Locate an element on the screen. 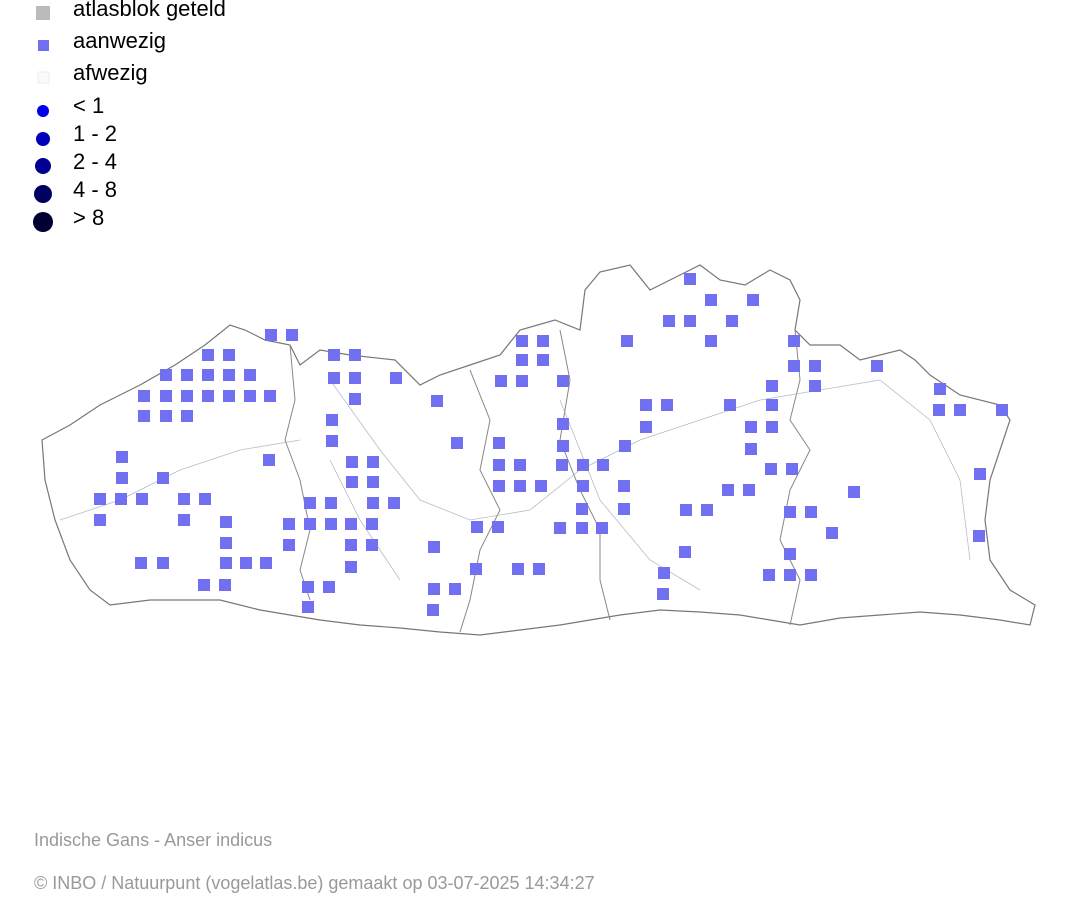 The height and width of the screenshot is (900, 1074). legend-label: 1 - 2 is located at coordinates (95, 133).